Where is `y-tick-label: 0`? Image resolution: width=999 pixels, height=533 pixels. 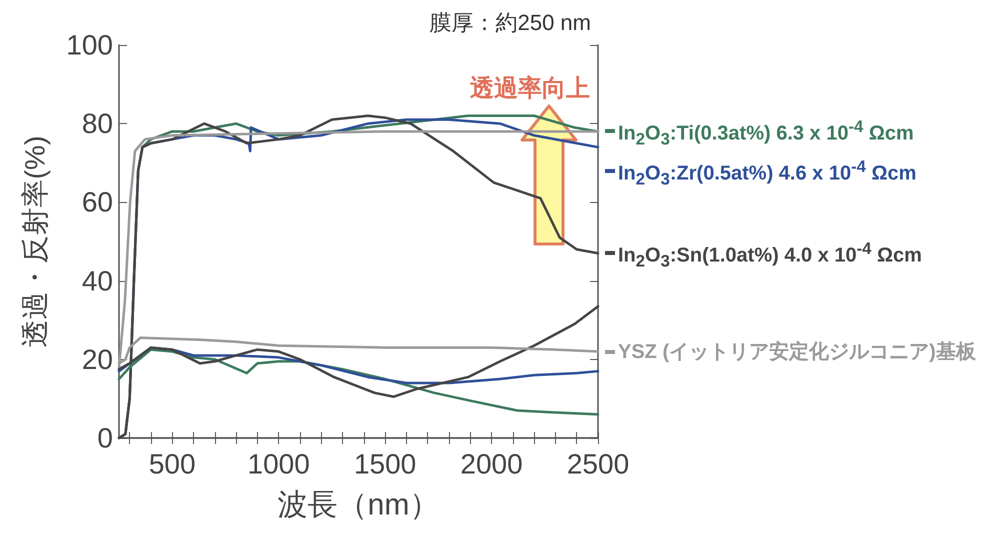 y-tick-label: 0 is located at coordinates (105, 438).